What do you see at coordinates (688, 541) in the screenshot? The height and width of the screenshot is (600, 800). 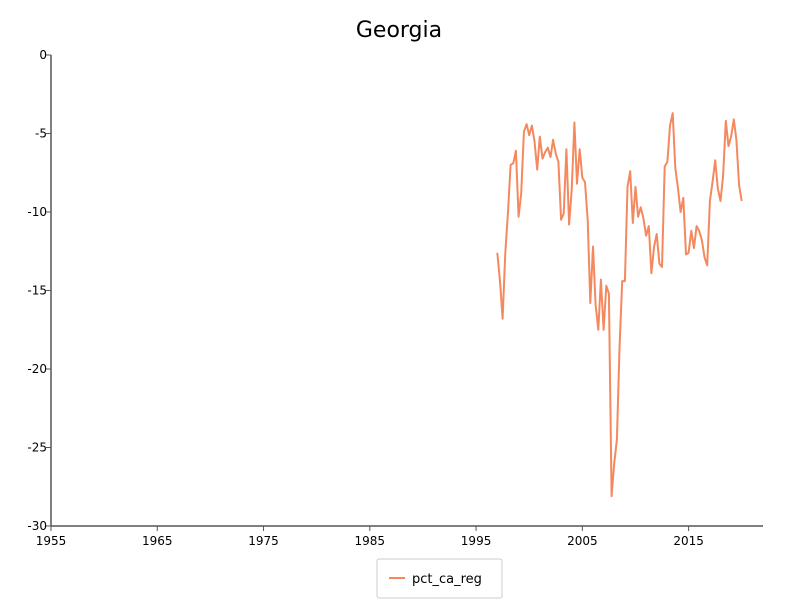 I see `x-tick-label: 2015` at bounding box center [688, 541].